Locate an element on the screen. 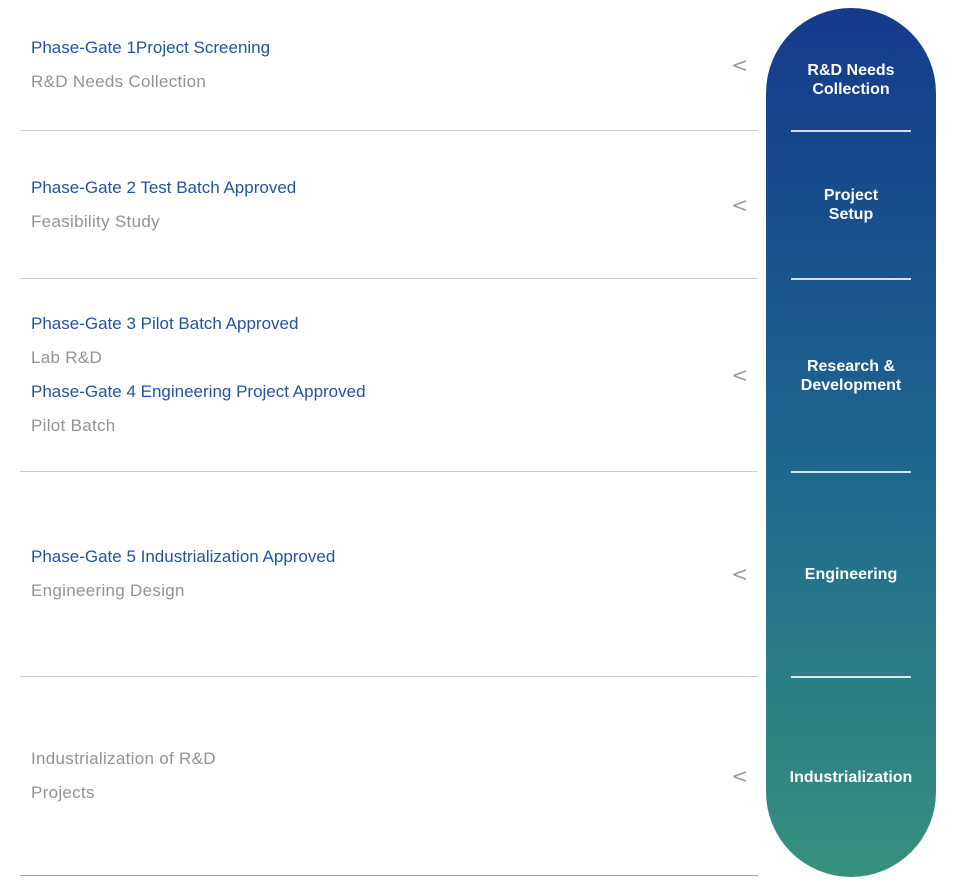 This screenshot has width=970, height=893. stage-section-rnd-needs-collection: R&D Needs Collection is located at coordinates (851, 69).